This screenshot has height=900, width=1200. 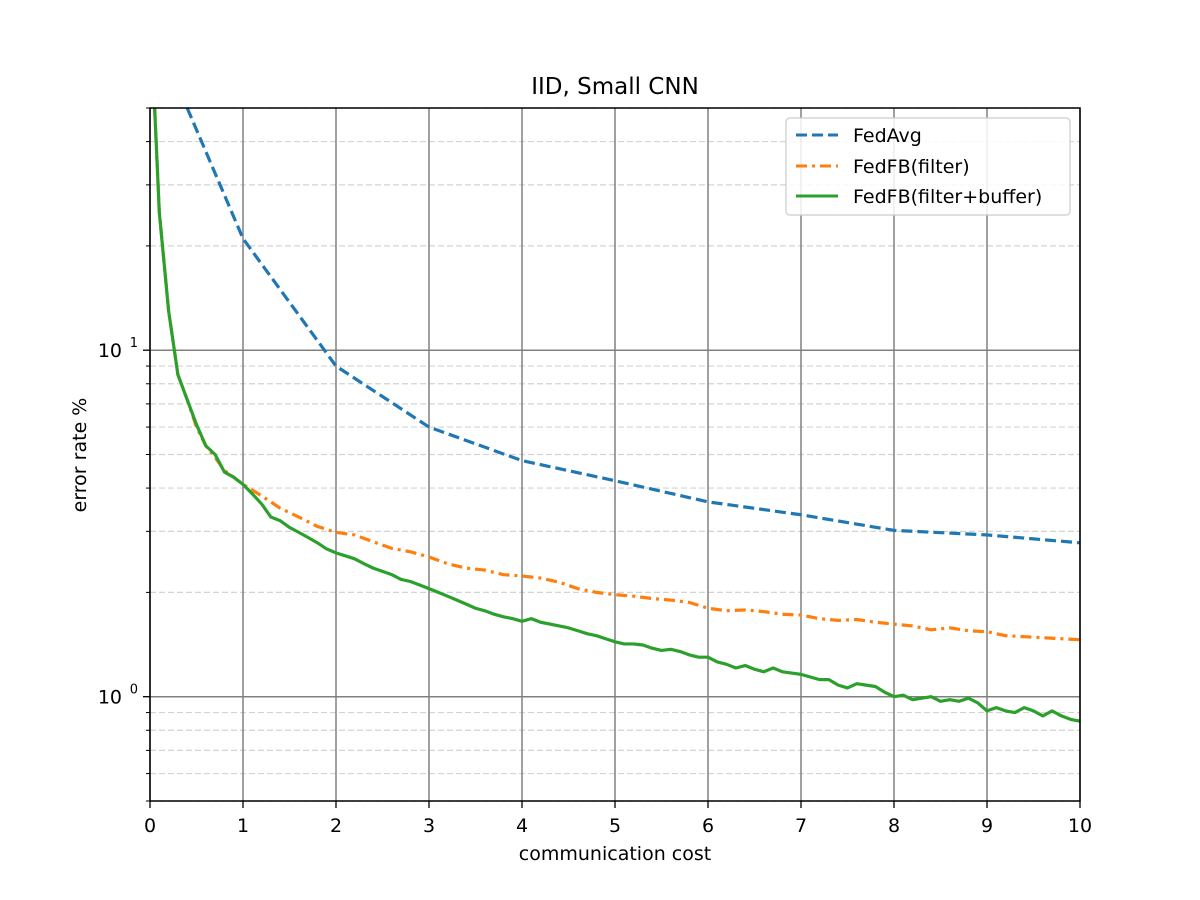 What do you see at coordinates (134, 690) in the screenshot?
I see `y-tick-label-exponent: 0` at bounding box center [134, 690].